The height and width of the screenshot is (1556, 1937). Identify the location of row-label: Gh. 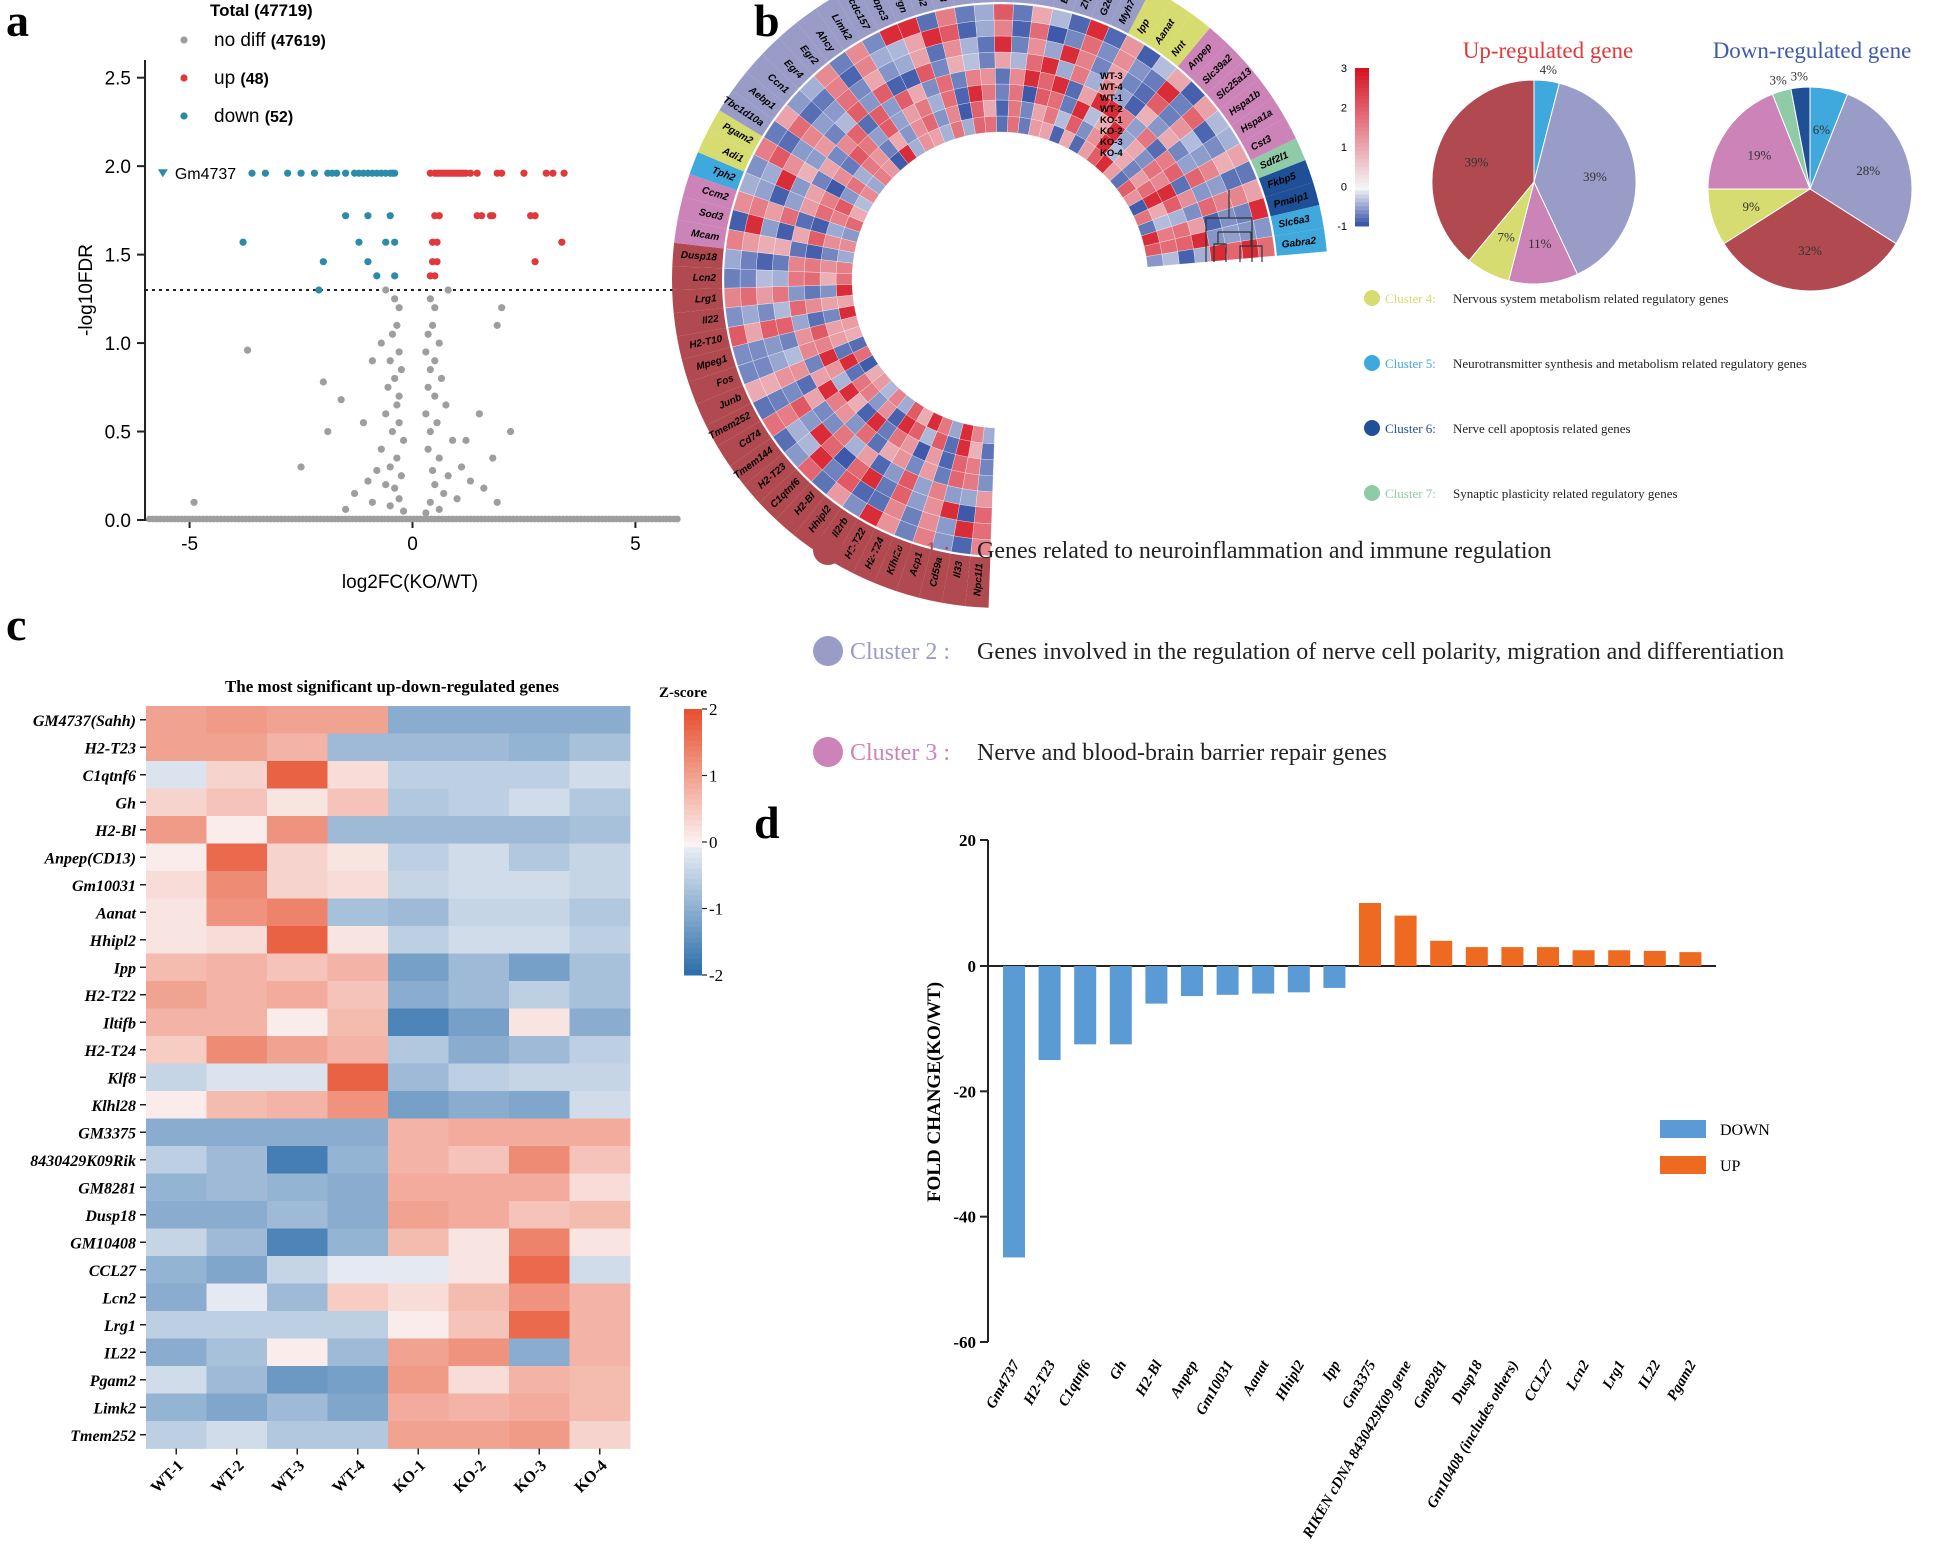
(126, 803).